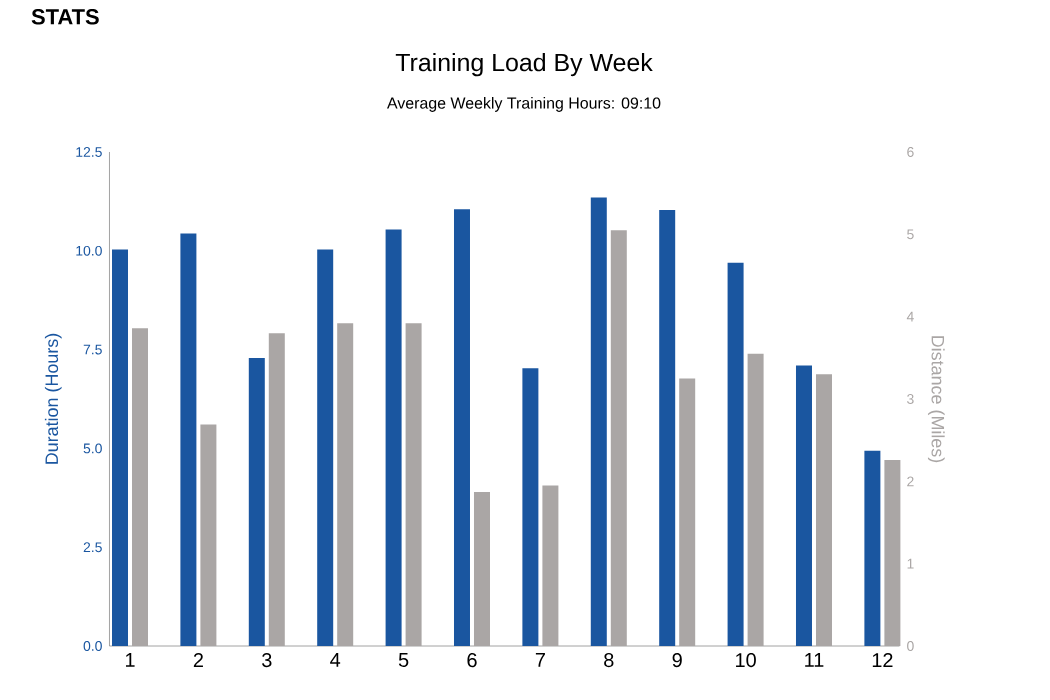  Describe the element at coordinates (267, 660) in the screenshot. I see `x-tick-label: 3` at that location.